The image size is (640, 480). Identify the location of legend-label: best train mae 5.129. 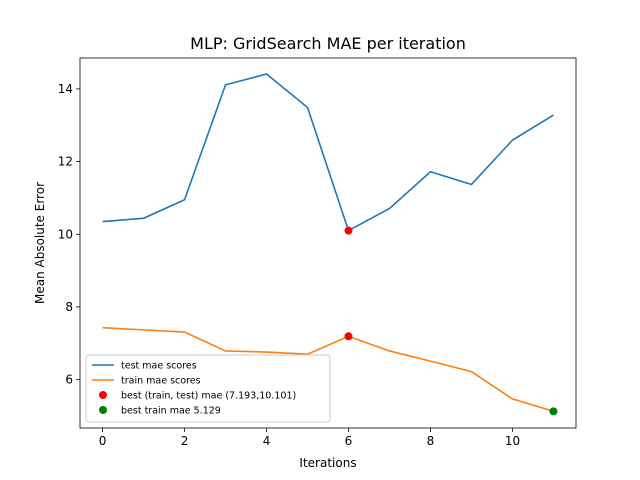
(171, 411).